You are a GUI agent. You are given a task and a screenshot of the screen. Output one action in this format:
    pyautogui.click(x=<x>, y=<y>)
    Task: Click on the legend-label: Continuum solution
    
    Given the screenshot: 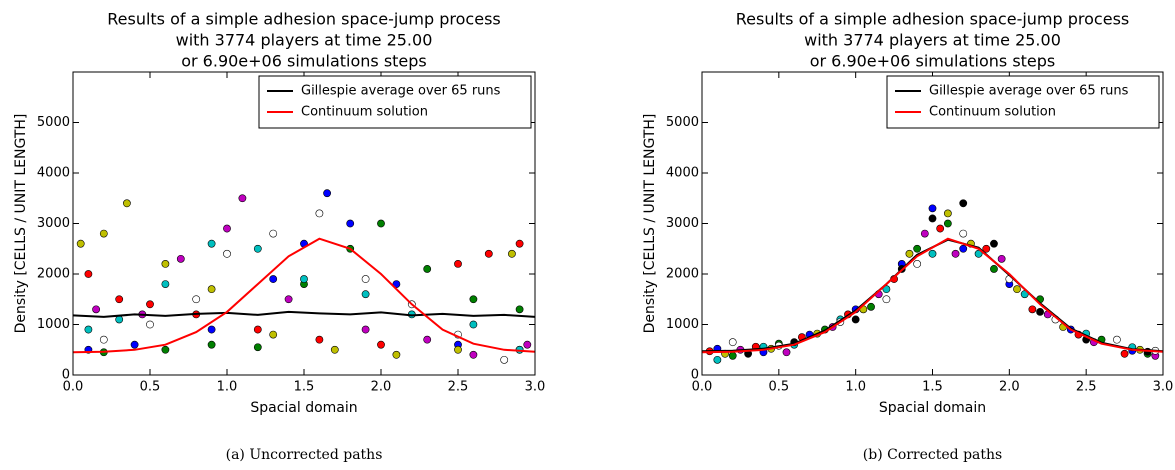 What is the action you would take?
    pyautogui.click(x=992, y=112)
    